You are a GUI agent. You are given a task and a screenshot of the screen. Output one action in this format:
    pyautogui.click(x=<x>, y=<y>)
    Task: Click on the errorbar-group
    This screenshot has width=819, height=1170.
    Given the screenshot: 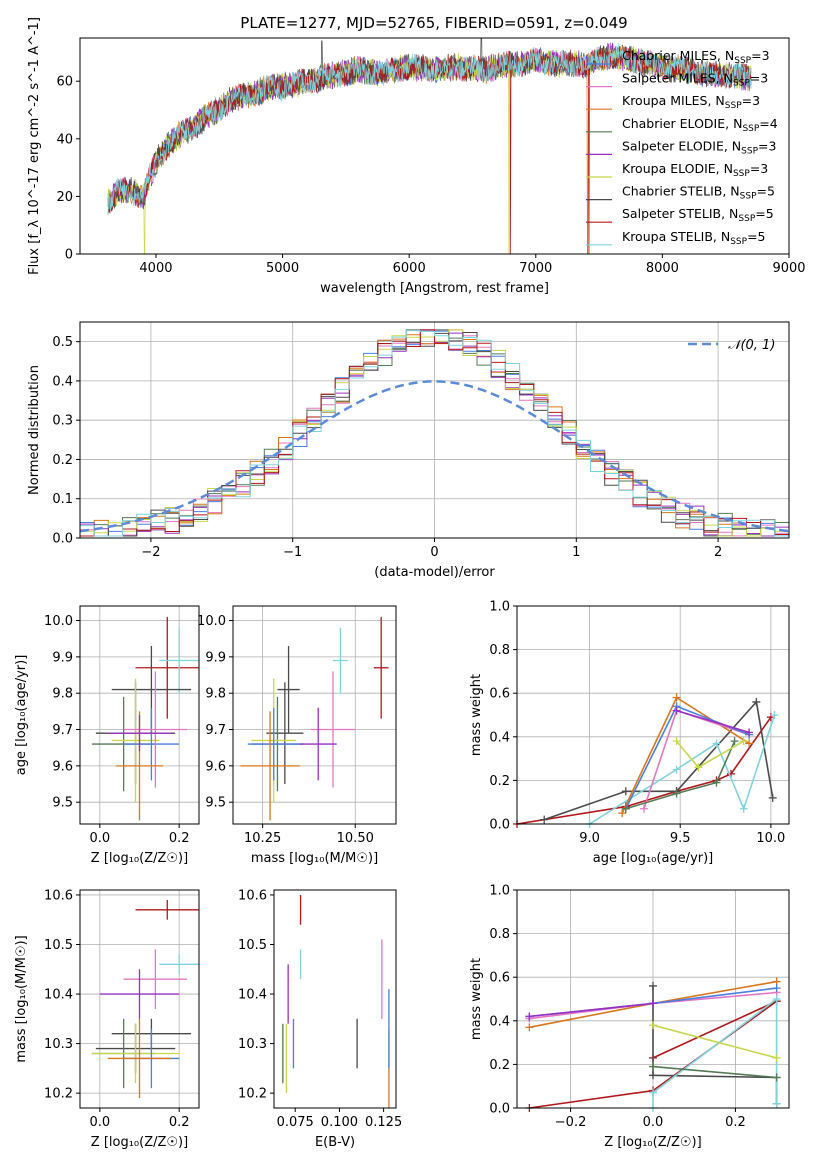 What is the action you would take?
    pyautogui.click(x=336, y=1001)
    